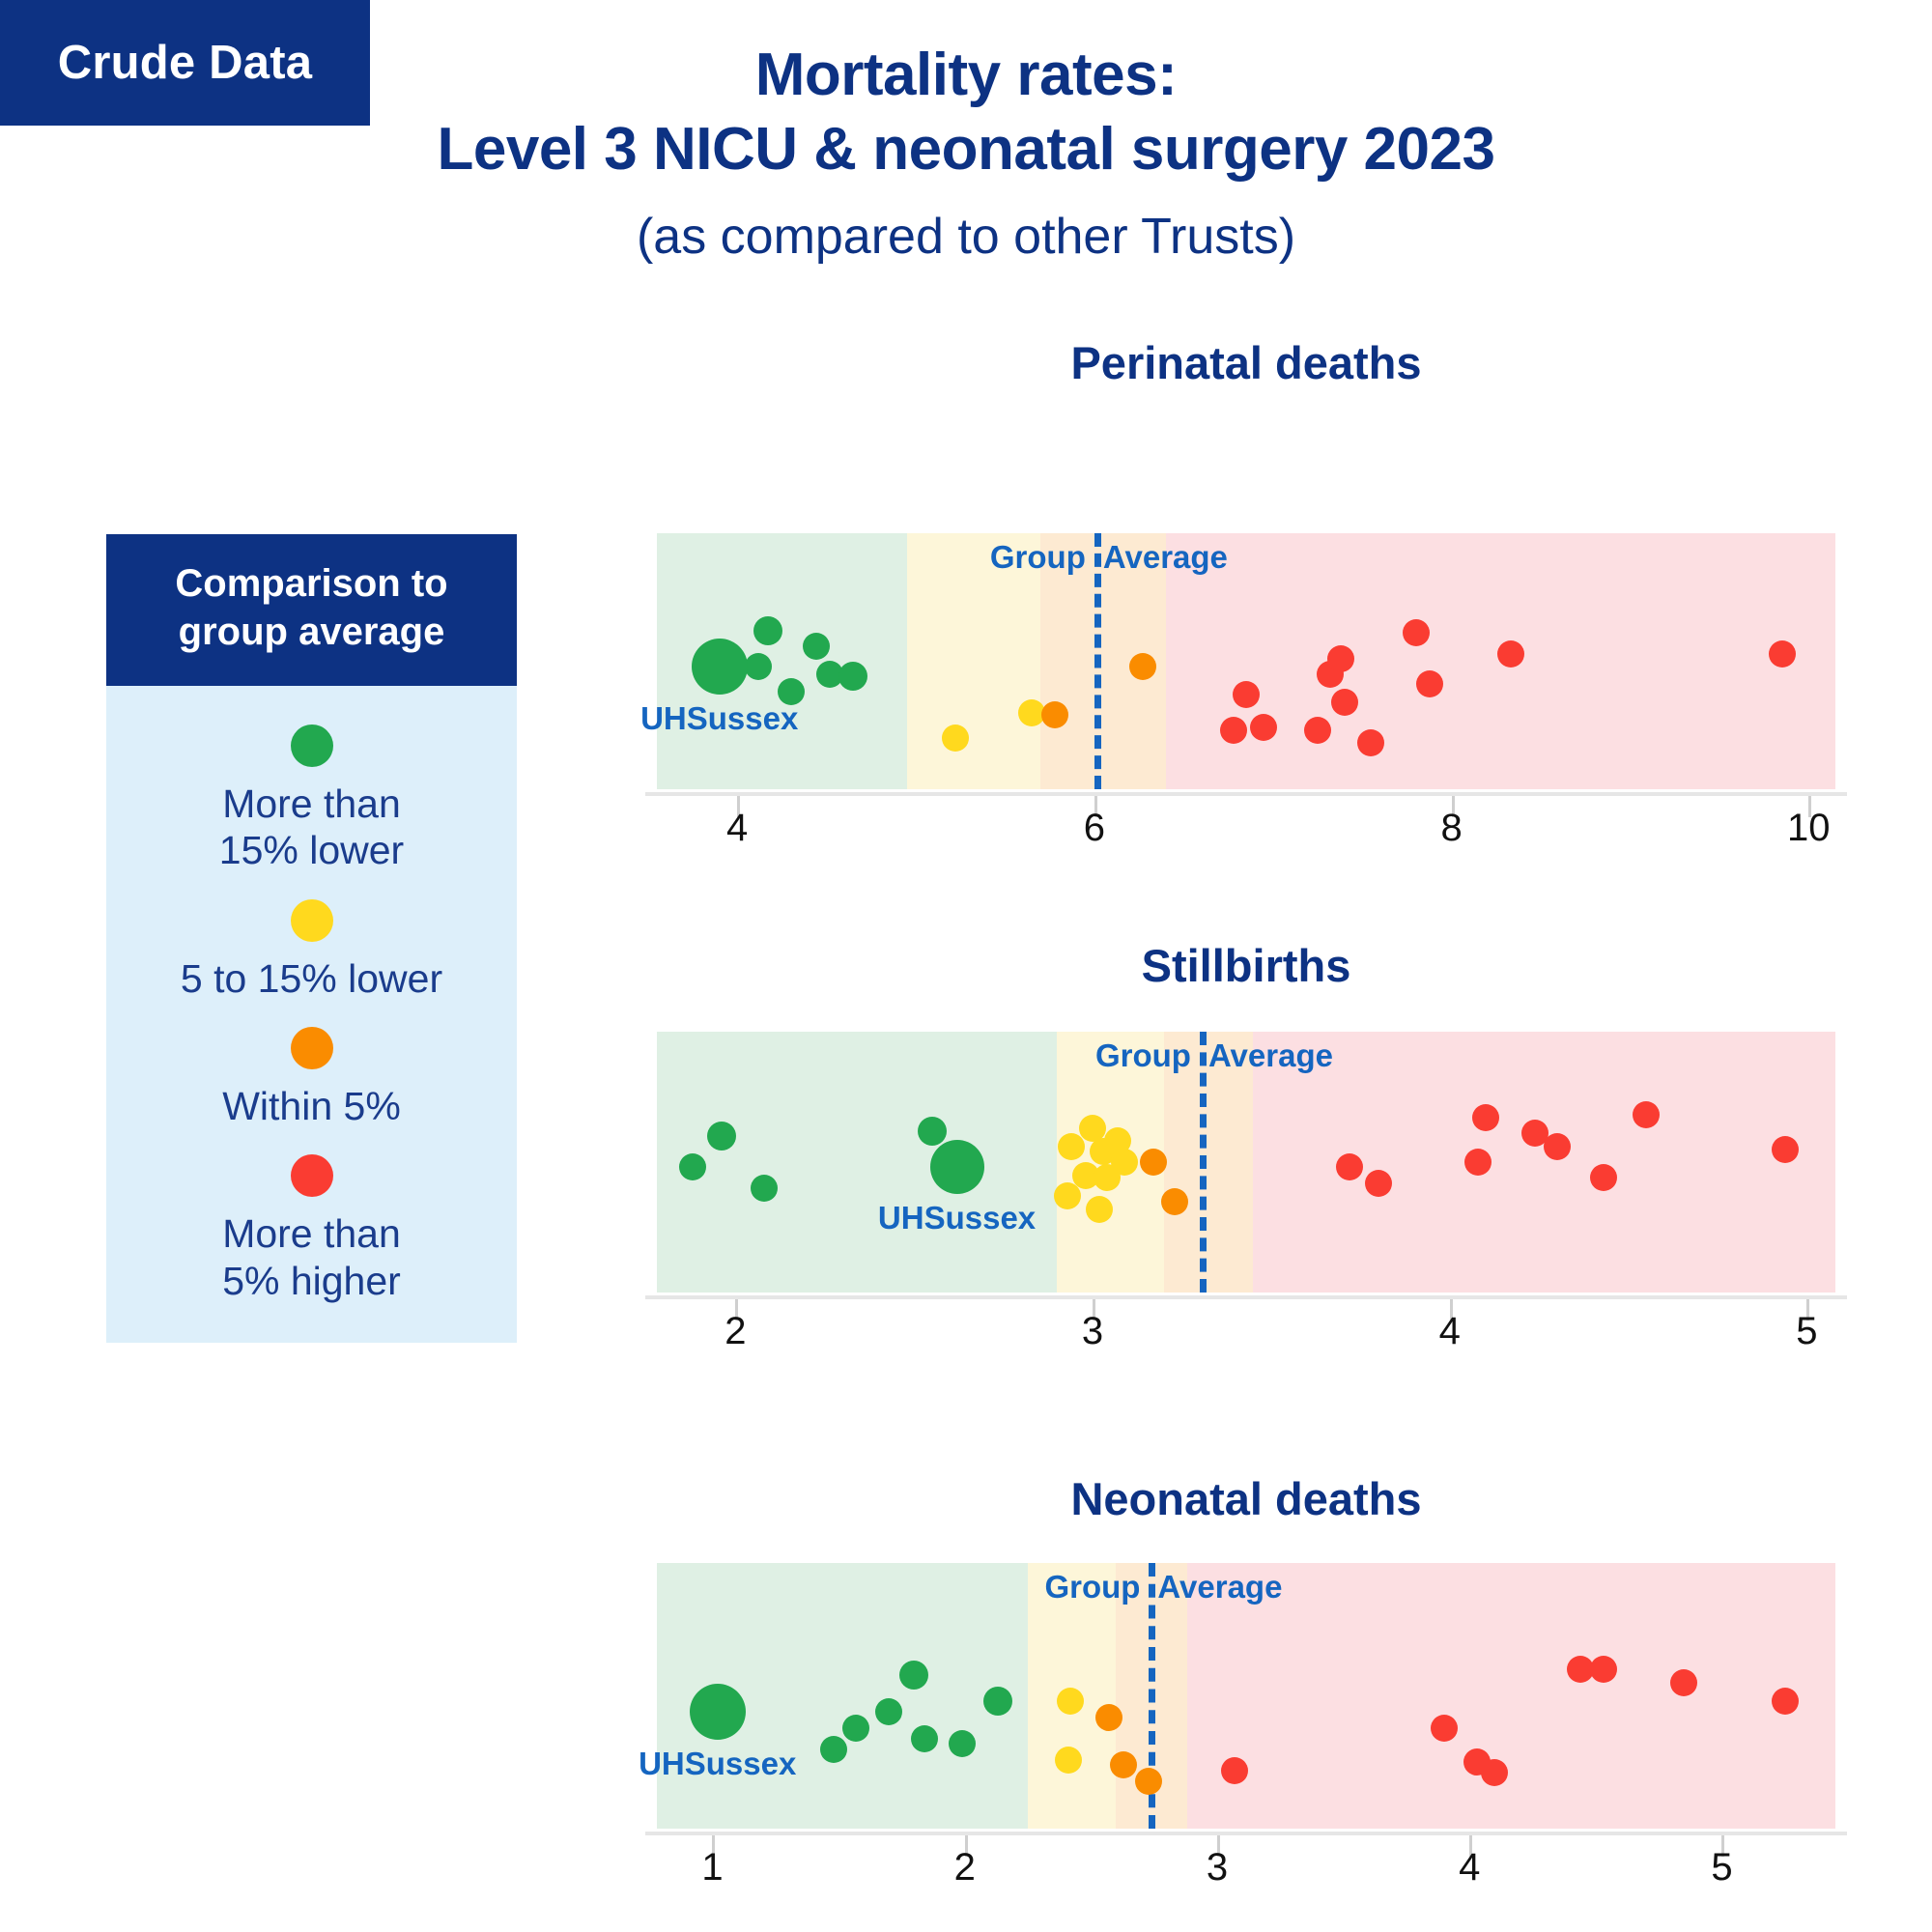  What do you see at coordinates (966, 149) in the screenshot?
I see `title-line-2: Level 3 NICU & neonatal surgery 2023` at bounding box center [966, 149].